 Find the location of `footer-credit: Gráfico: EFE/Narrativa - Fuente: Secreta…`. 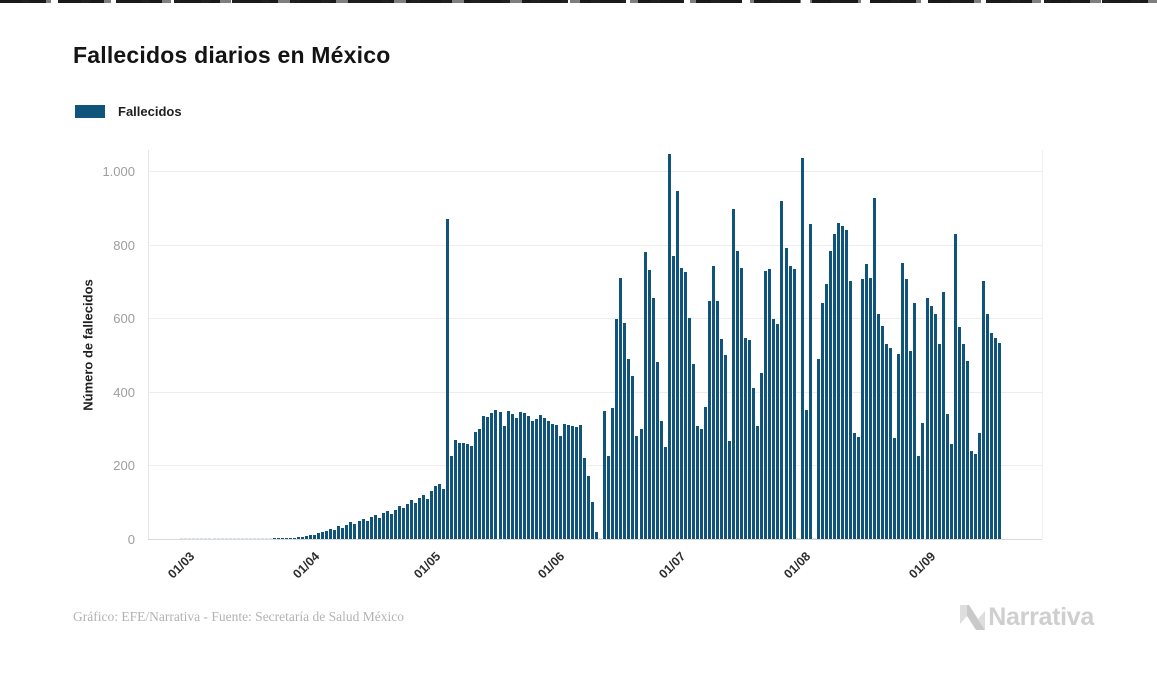

footer-credit: Gráfico: EFE/Narrativa - Fuente: Secreta… is located at coordinates (239, 616).